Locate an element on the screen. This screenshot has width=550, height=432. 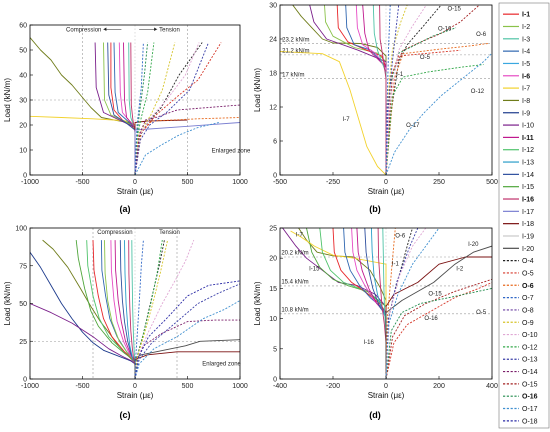
legend-item-o-8: O-8 is located at coordinates (518, 310).